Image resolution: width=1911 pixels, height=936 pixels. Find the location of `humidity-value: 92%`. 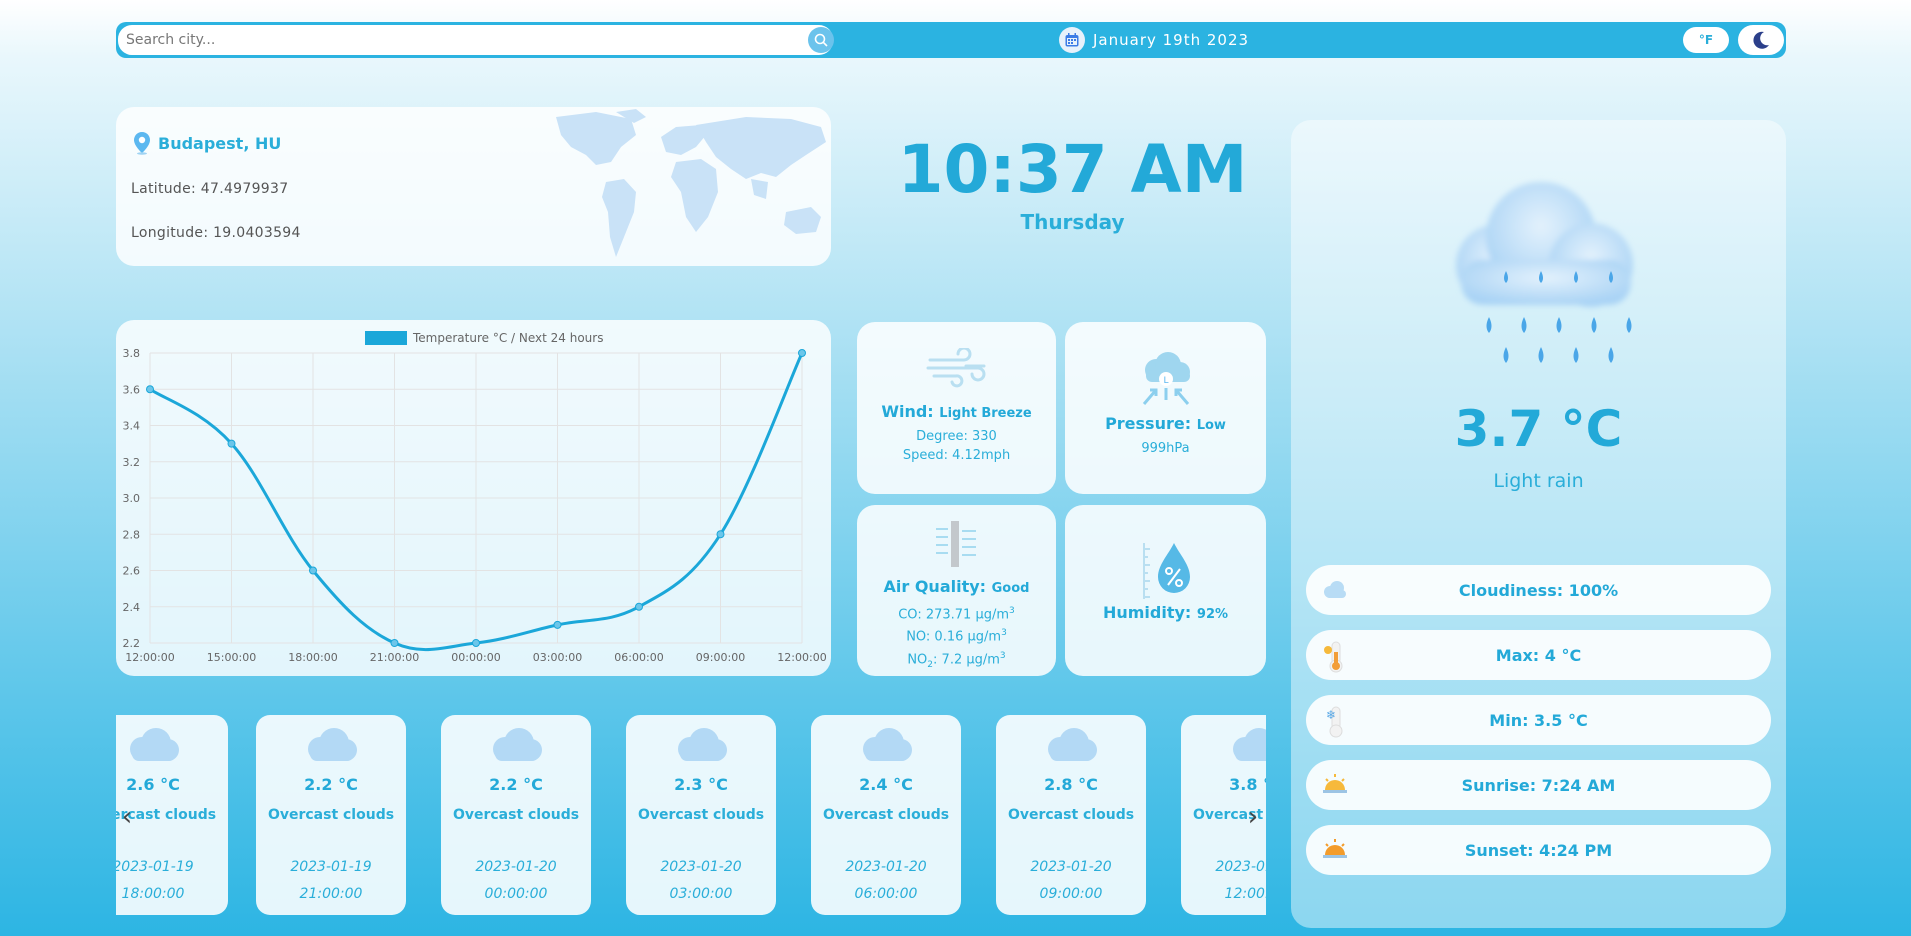

humidity-value: 92% is located at coordinates (1212, 614).